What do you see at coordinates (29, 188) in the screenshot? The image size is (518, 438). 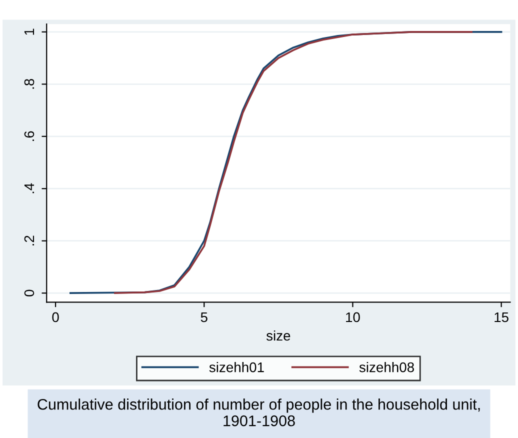 I see `y-tick-label: .4` at bounding box center [29, 188].